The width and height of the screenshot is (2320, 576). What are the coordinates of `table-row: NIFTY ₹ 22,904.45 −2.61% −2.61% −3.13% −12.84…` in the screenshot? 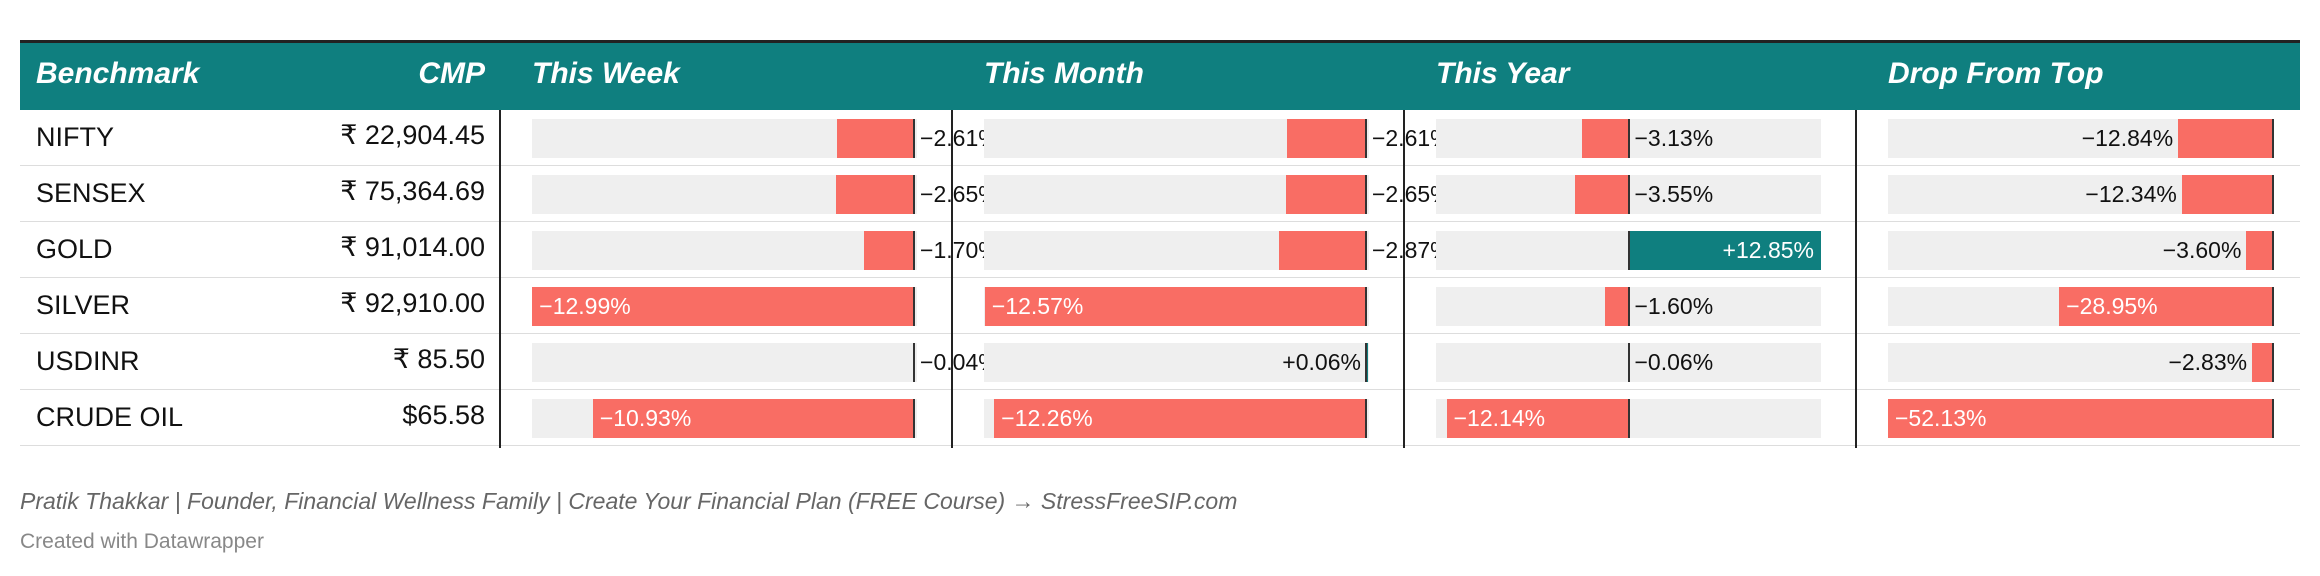 It's located at (1160, 138).